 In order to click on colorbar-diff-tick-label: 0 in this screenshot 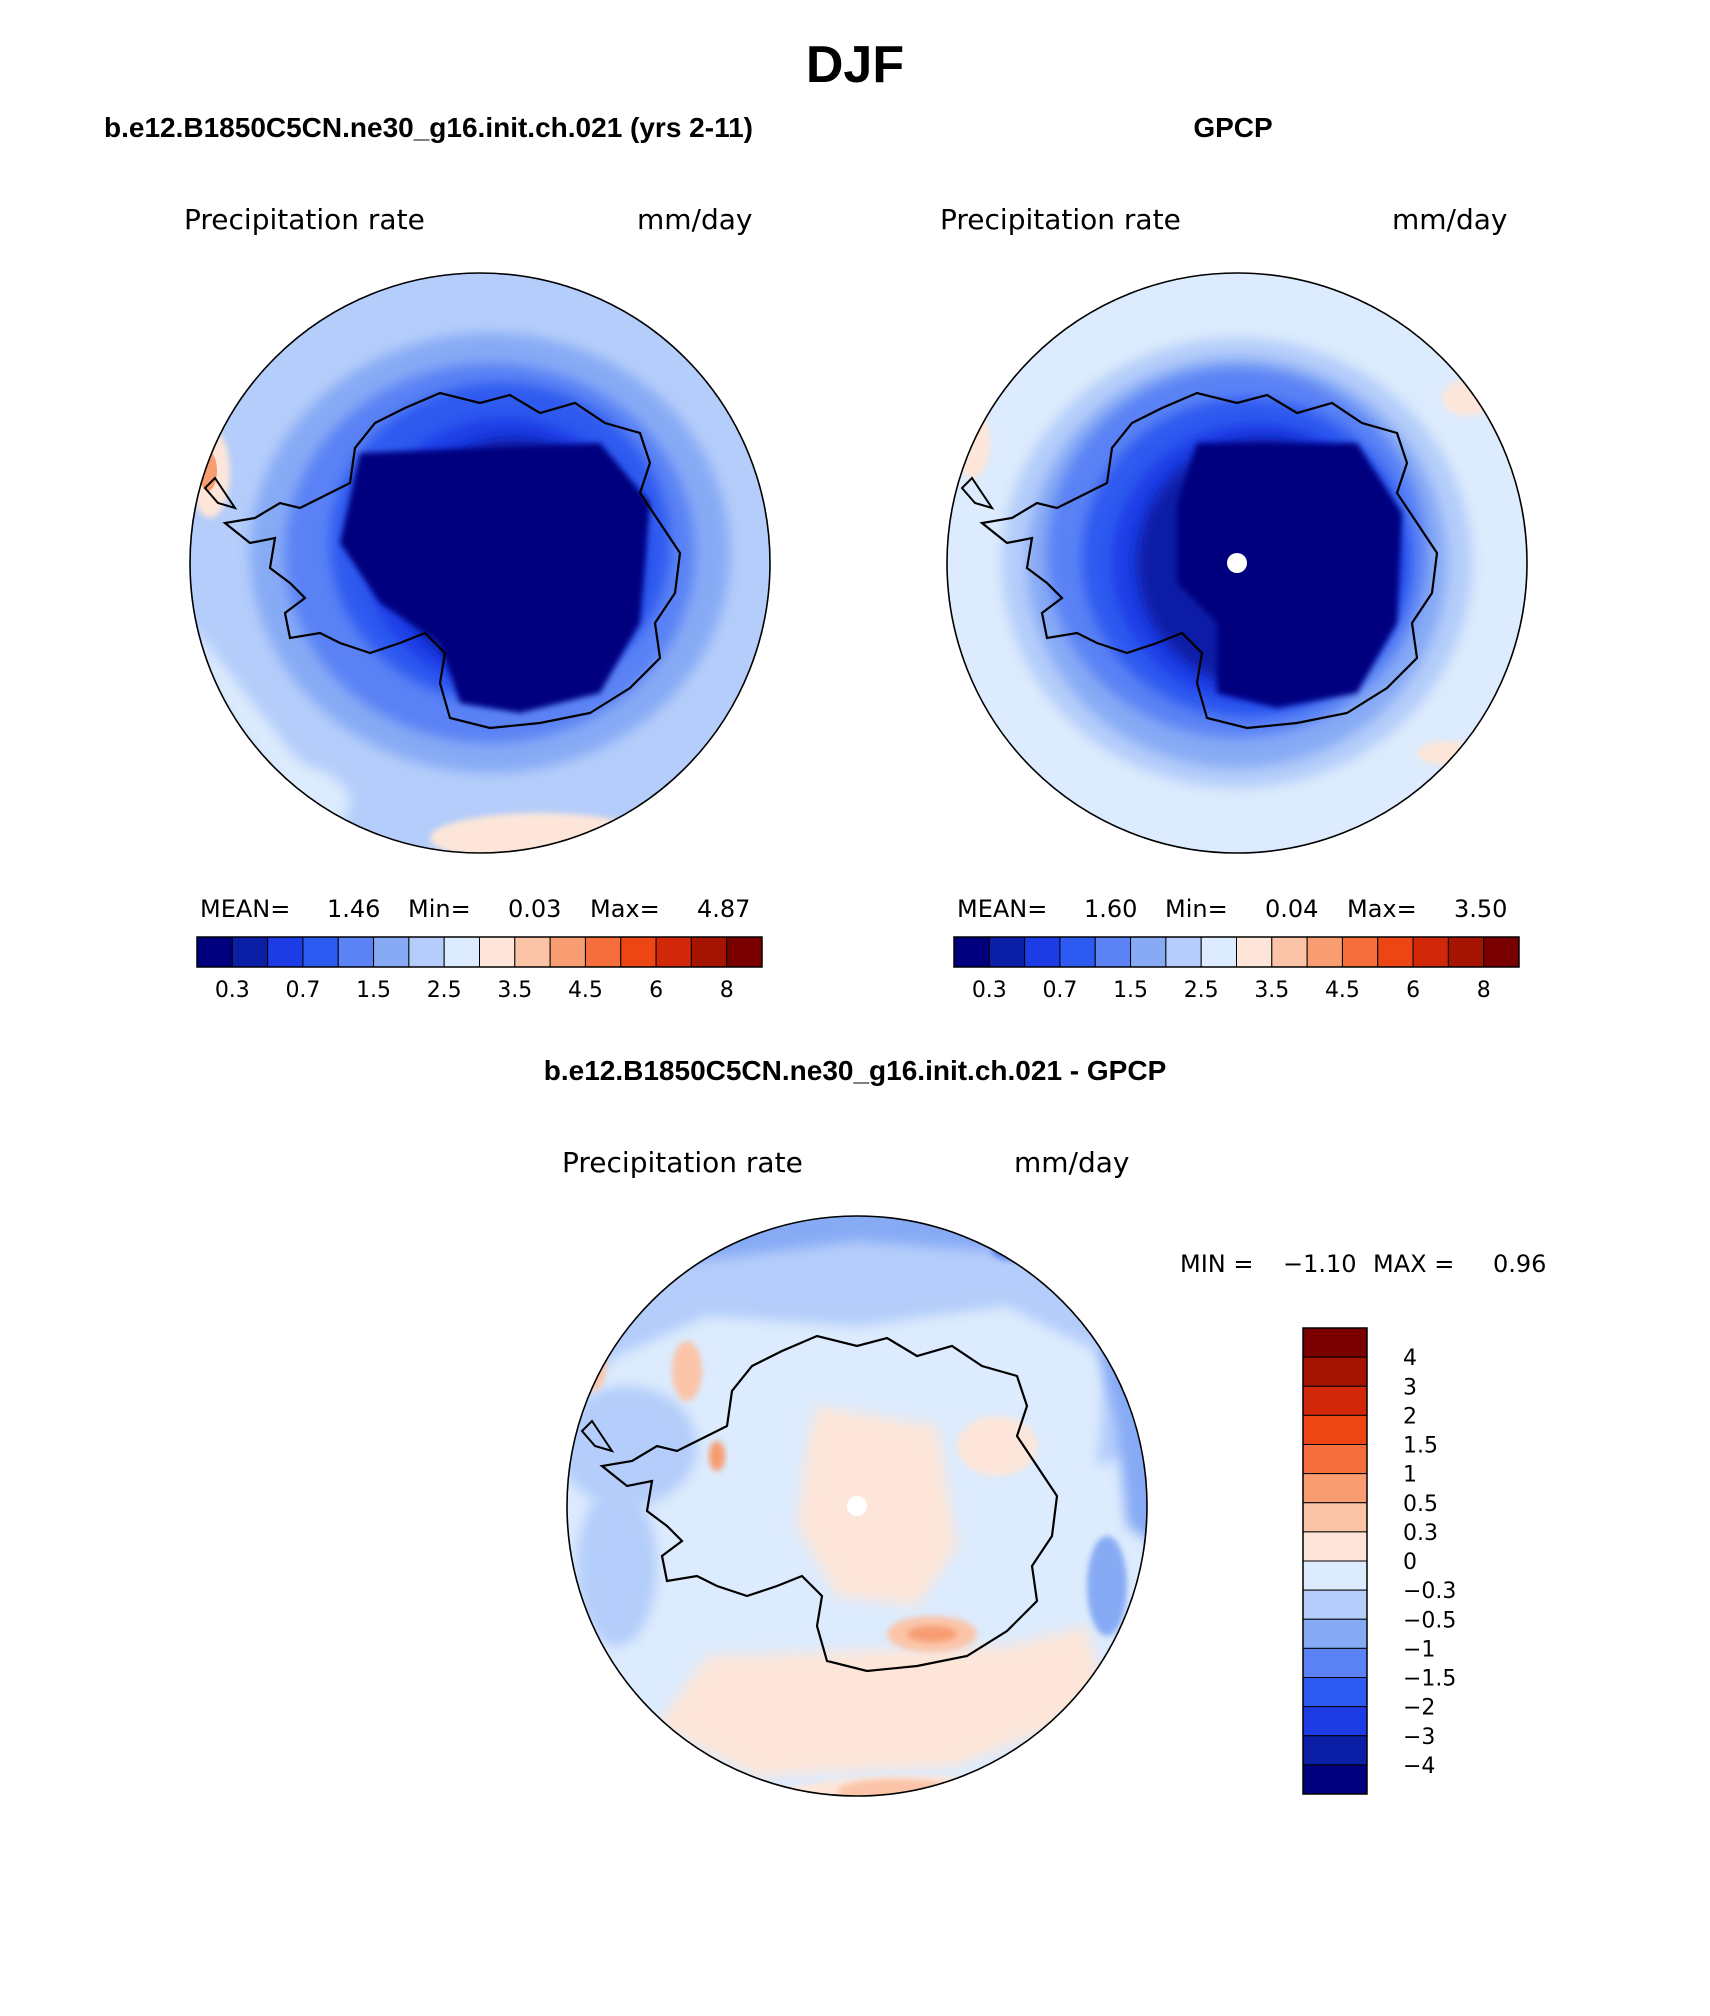, I will do `click(1410, 1562)`.